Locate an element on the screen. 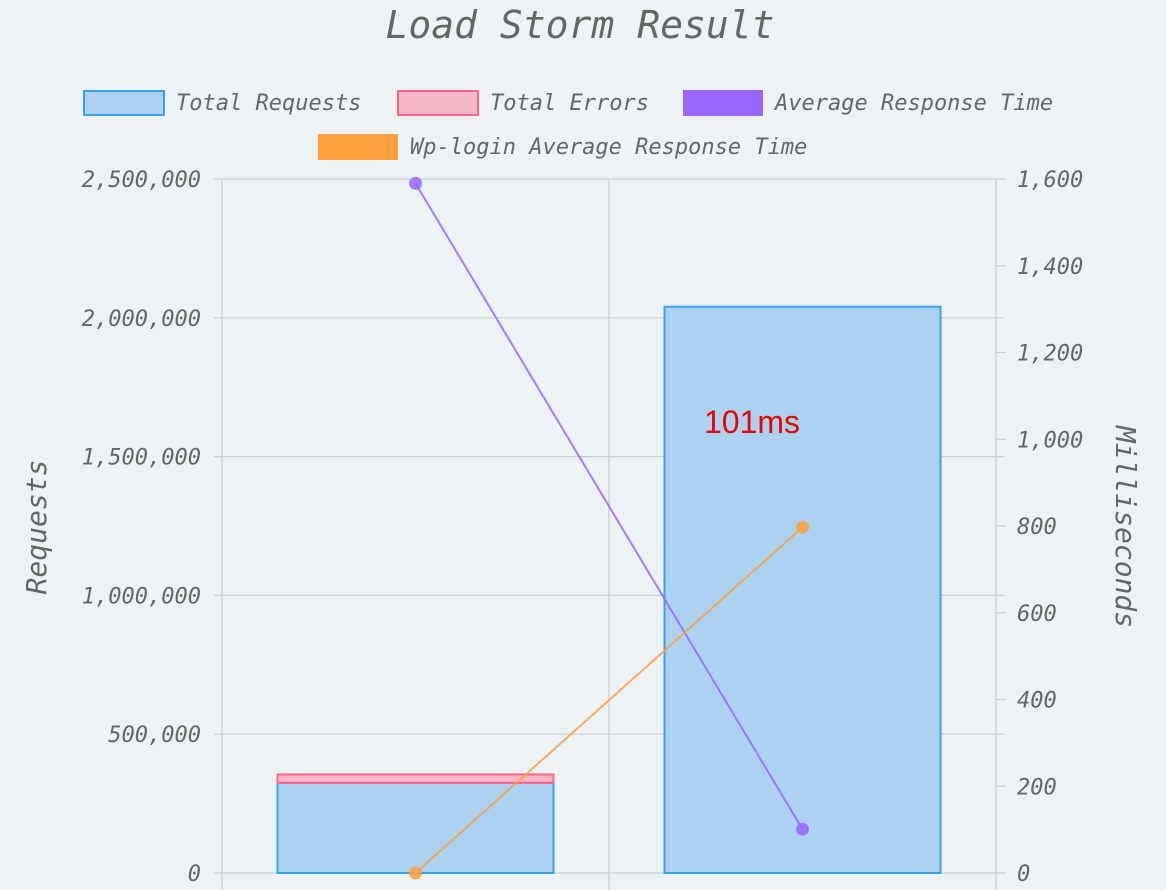  y-right-tick-label: 600 is located at coordinates (1037, 614).